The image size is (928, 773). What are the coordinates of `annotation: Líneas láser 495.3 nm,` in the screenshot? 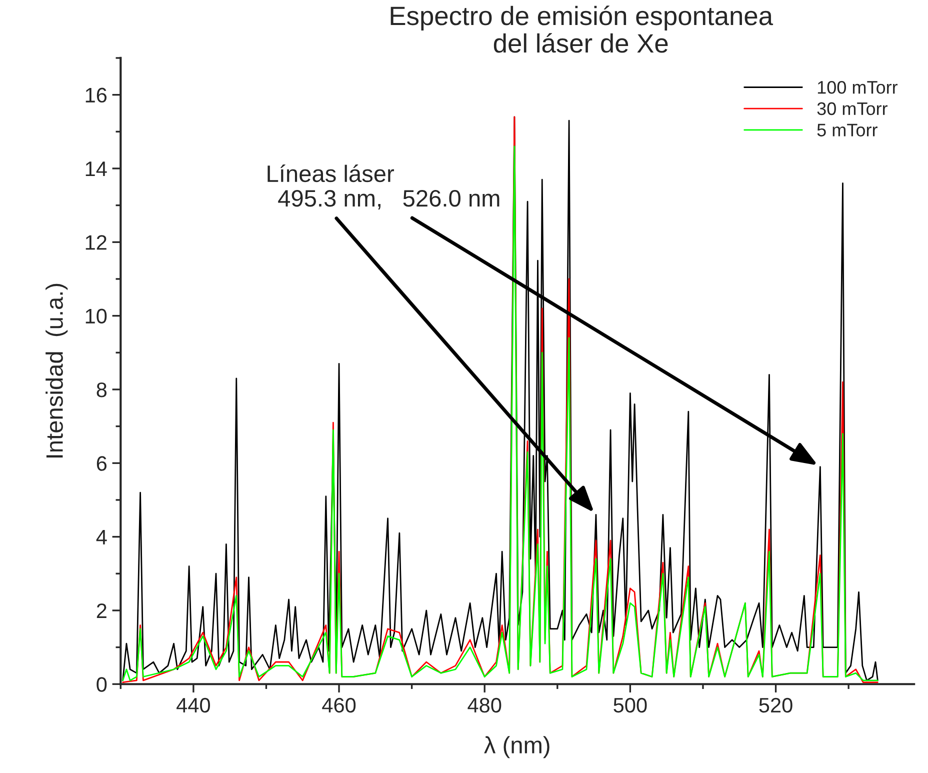 It's located at (331, 187).